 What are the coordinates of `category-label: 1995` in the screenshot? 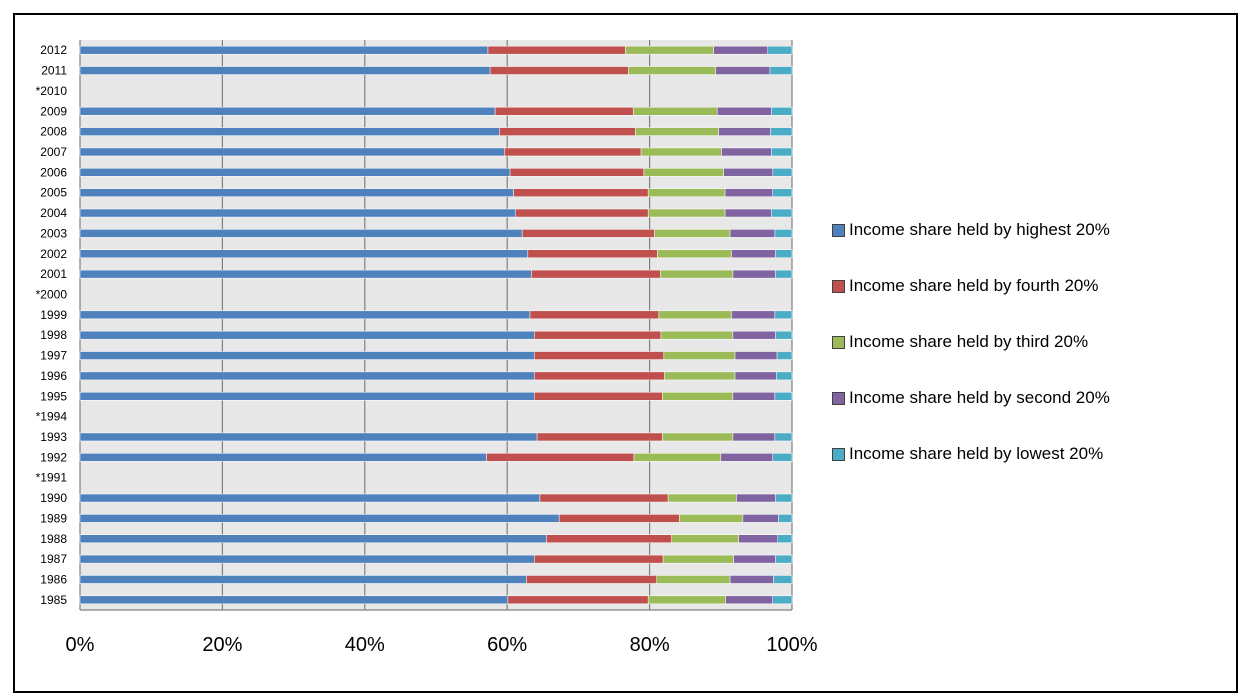 It's located at (53, 396).